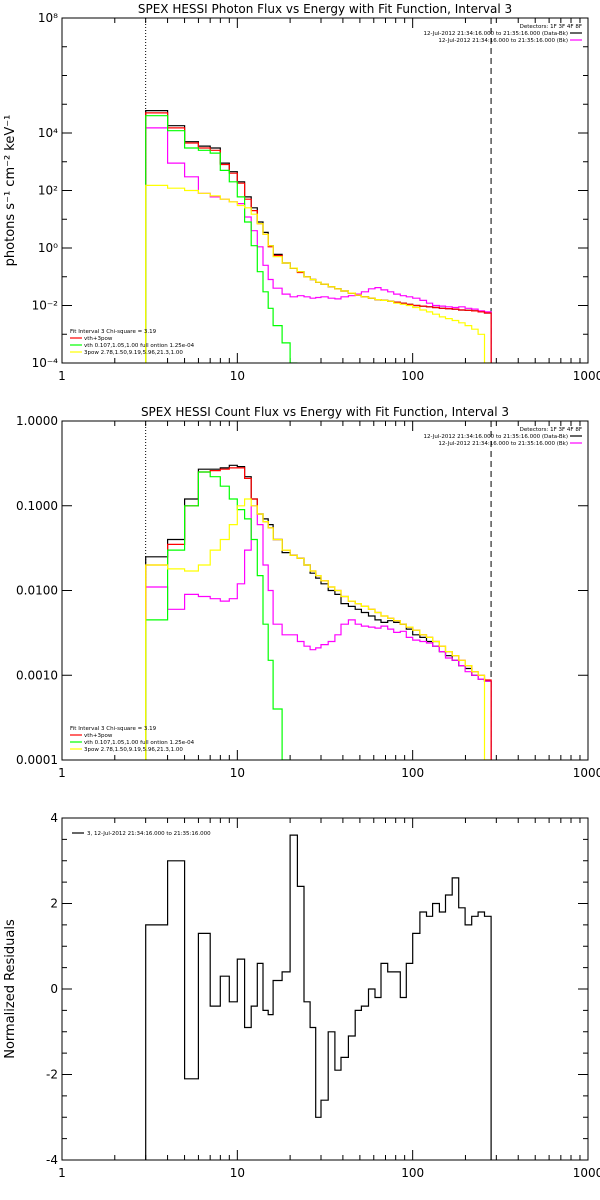 The width and height of the screenshot is (600, 1200). What do you see at coordinates (45, 363) in the screenshot?
I see `y-tick-label: 10⁻⁴` at bounding box center [45, 363].